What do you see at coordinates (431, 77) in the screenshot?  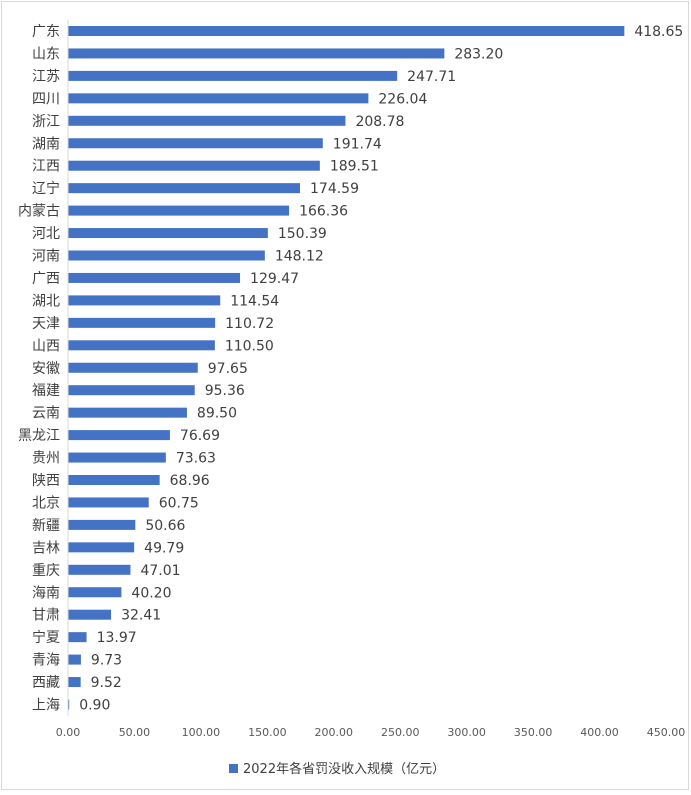 I see `value-label: 247.71` at bounding box center [431, 77].